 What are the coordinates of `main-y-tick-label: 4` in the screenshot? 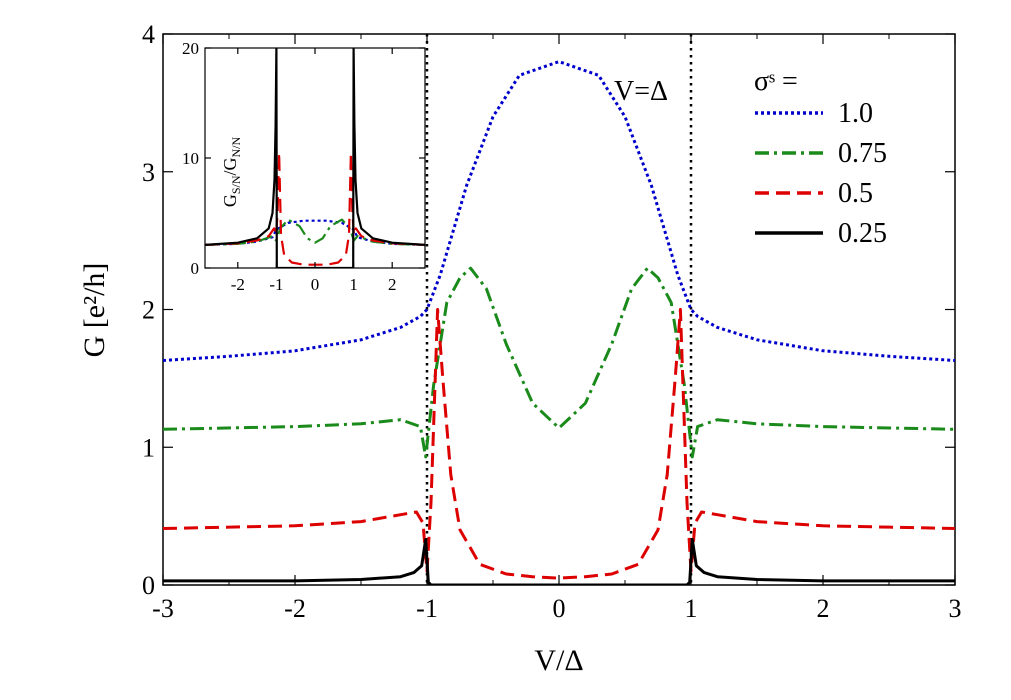 It's located at (148, 34).